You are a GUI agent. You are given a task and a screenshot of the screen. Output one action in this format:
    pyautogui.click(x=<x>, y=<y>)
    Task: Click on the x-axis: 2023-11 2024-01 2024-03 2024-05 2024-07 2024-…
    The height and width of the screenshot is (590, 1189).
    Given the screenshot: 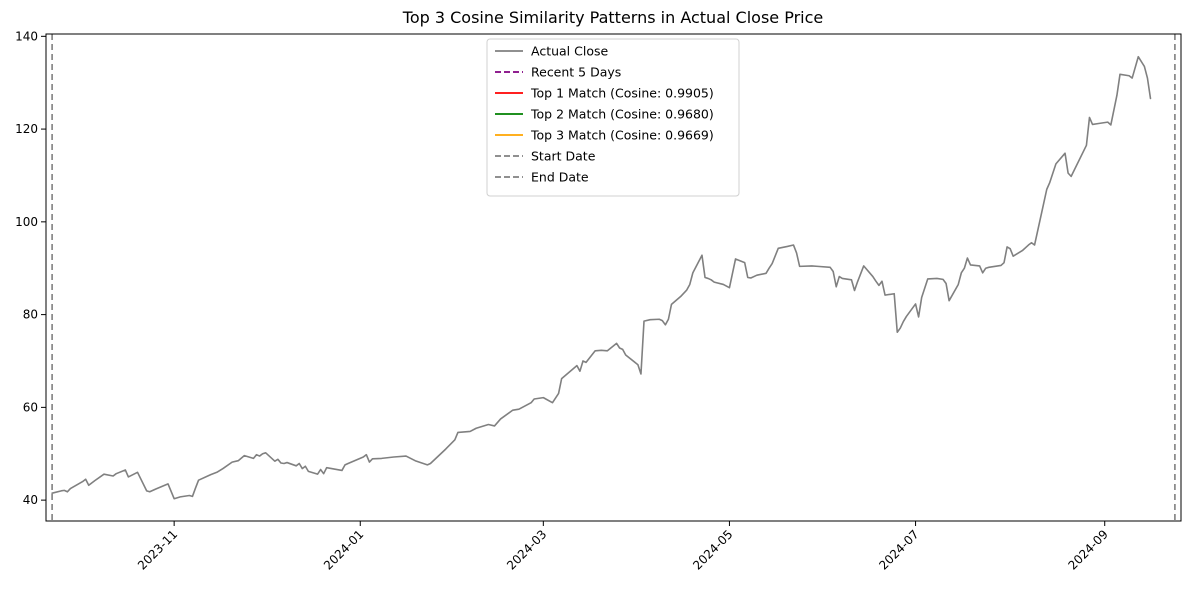 What is the action you would take?
    pyautogui.click(x=623, y=547)
    